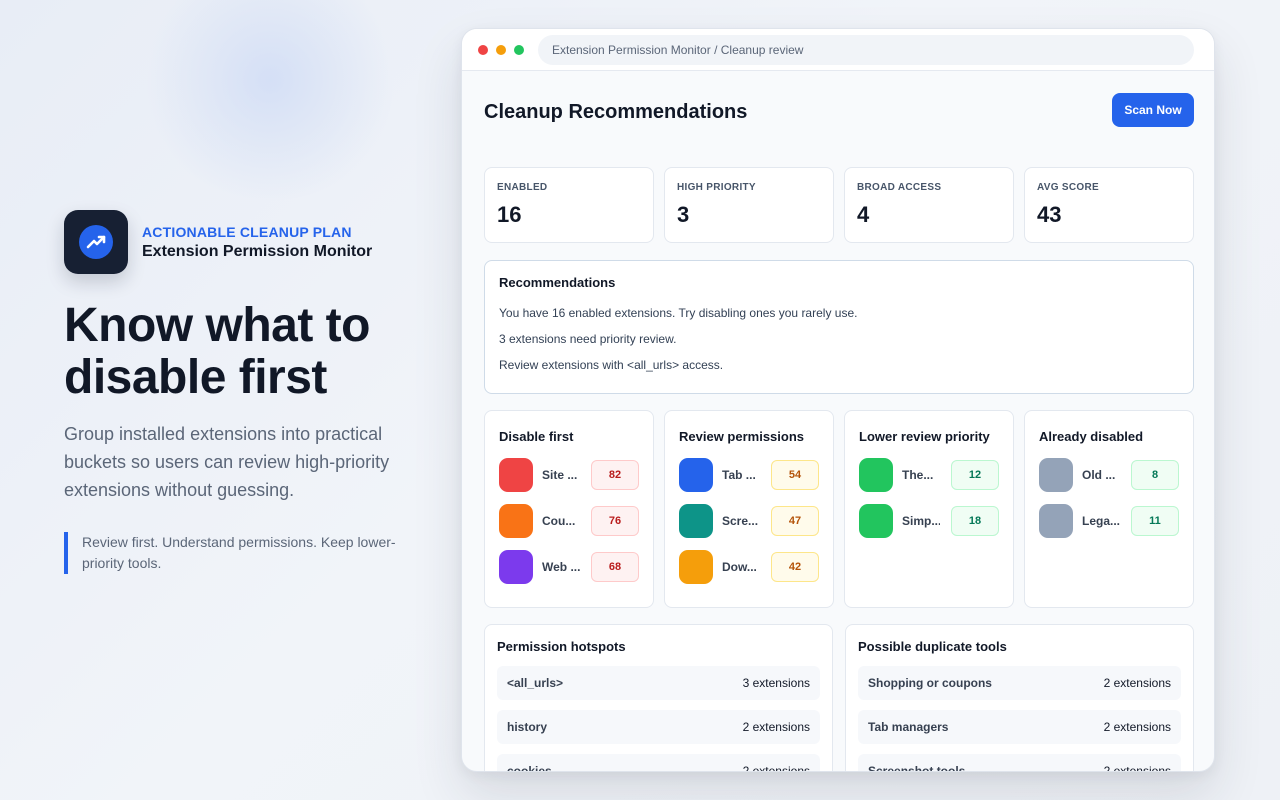  Describe the element at coordinates (1068, 187) in the screenshot. I see `stat-label: AVG SCORE` at that location.